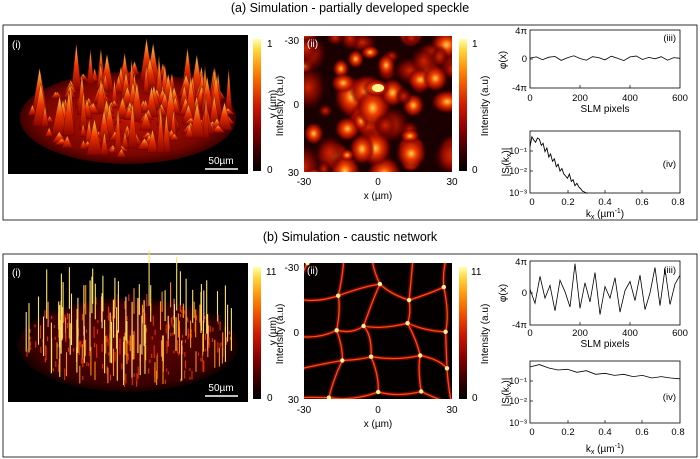  I want to click on a-surface-spikes, so click(131, 98).